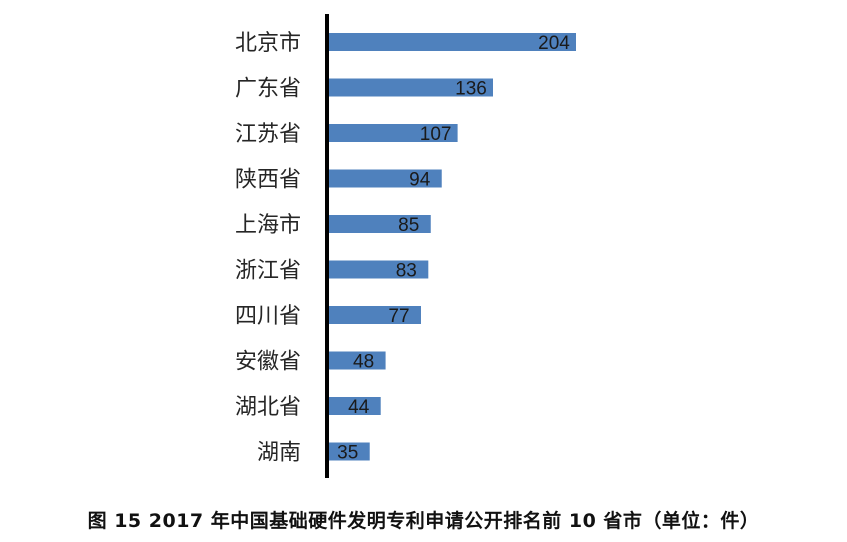 The width and height of the screenshot is (847, 542). What do you see at coordinates (268, 362) in the screenshot?
I see `category-label: 安徽省` at bounding box center [268, 362].